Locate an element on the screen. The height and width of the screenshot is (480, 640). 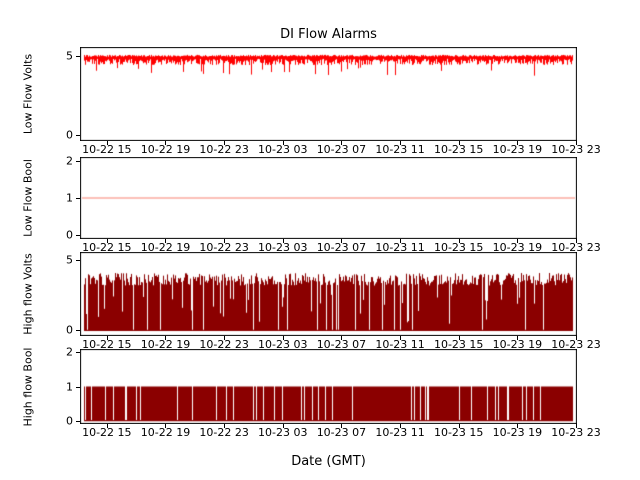
plot-area-low-flow-bool is located at coordinates (328, 198).